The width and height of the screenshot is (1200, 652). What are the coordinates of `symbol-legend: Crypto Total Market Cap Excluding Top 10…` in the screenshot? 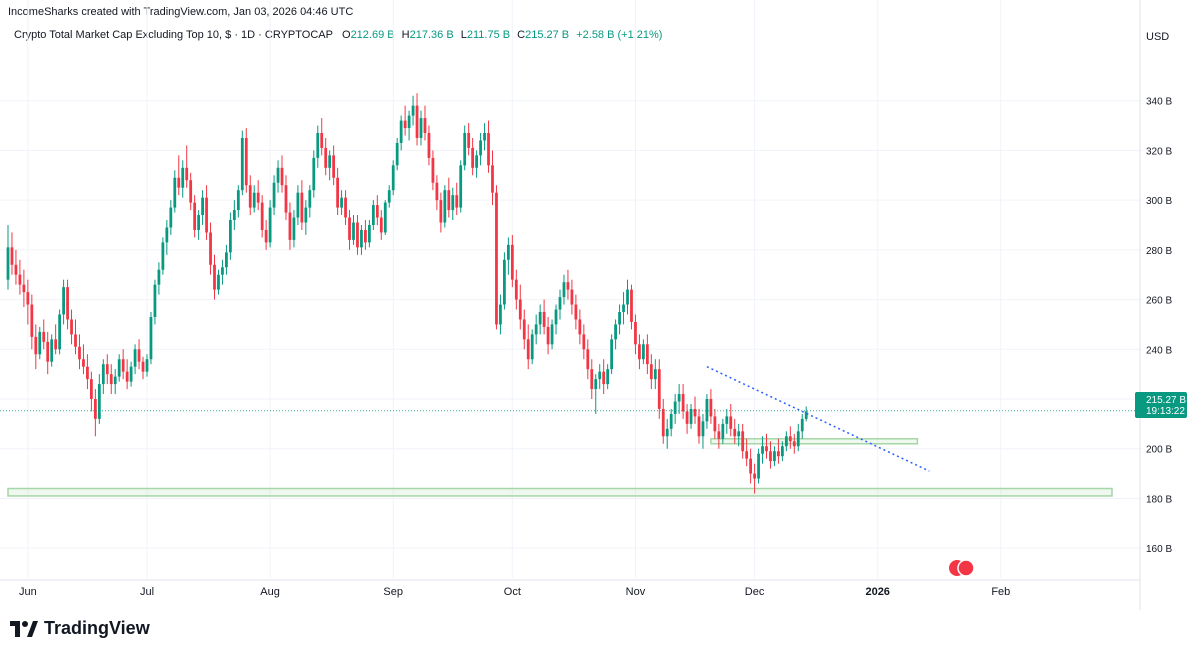 It's located at (340, 35).